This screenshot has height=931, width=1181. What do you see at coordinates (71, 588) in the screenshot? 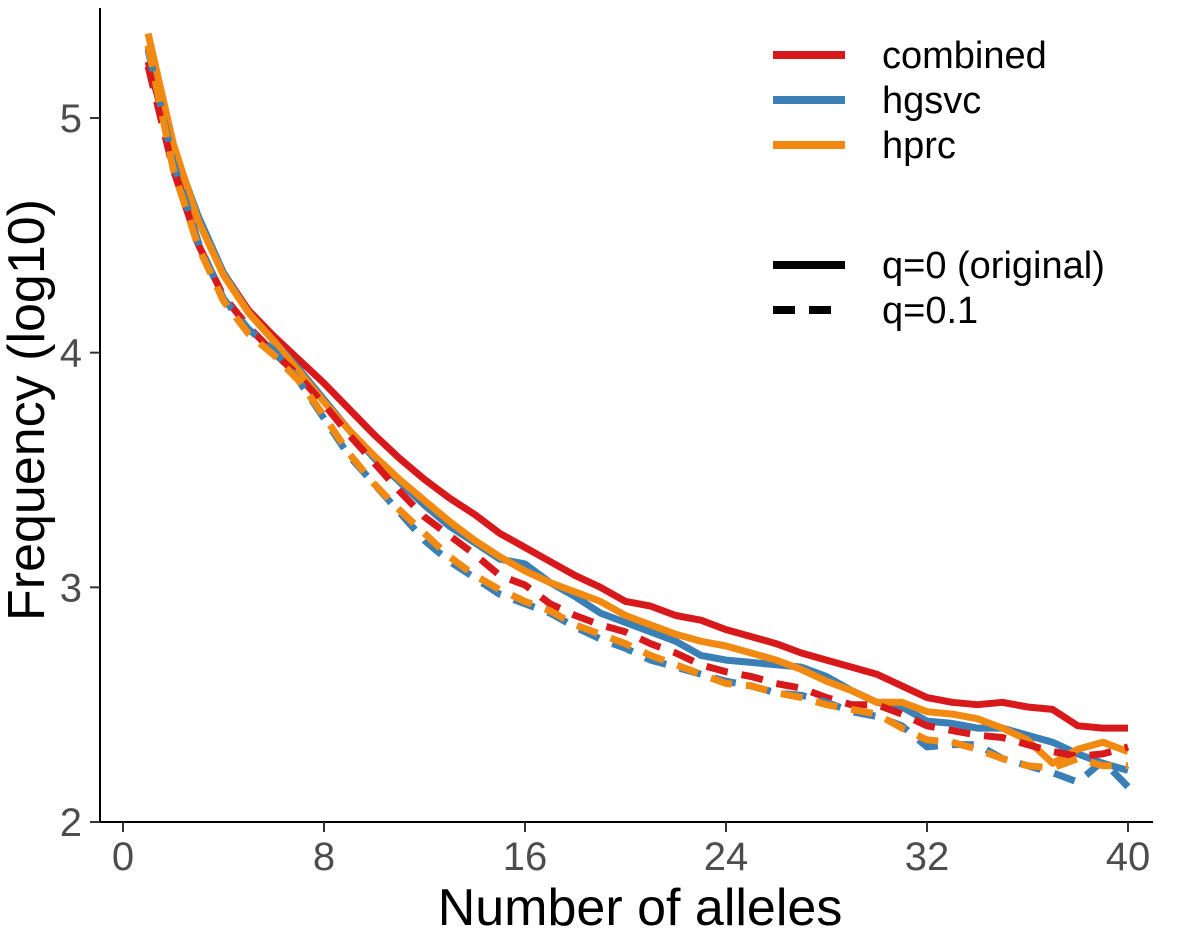
I see `y-tick-label: 3` at bounding box center [71, 588].